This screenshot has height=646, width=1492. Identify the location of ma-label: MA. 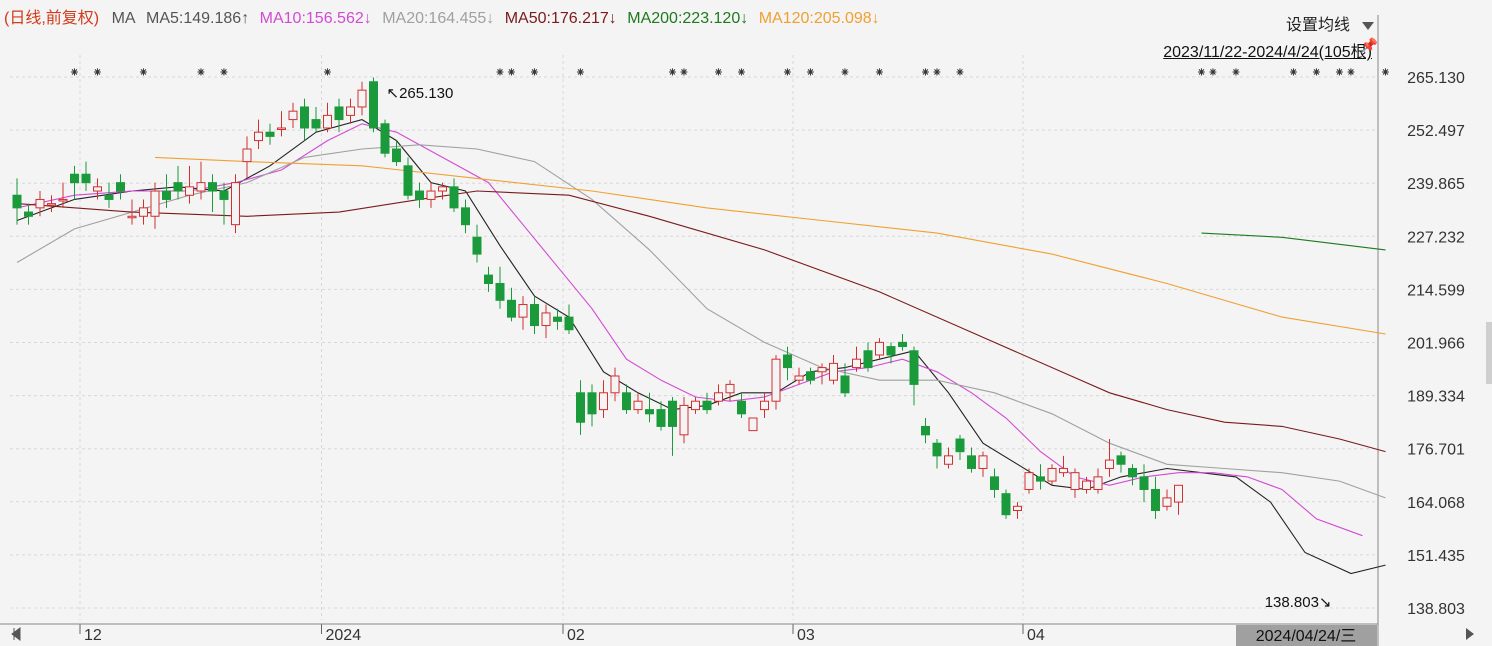
(123, 18).